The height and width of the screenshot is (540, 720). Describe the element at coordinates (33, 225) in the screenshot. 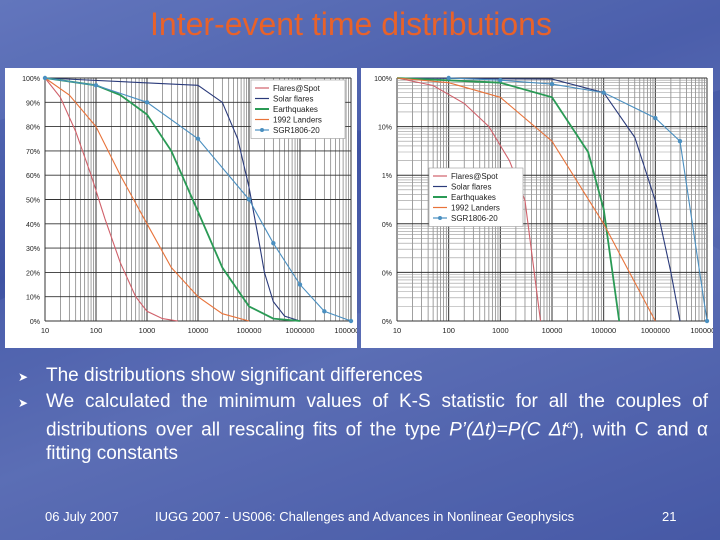

I see `y-tick-label: 40%` at that location.